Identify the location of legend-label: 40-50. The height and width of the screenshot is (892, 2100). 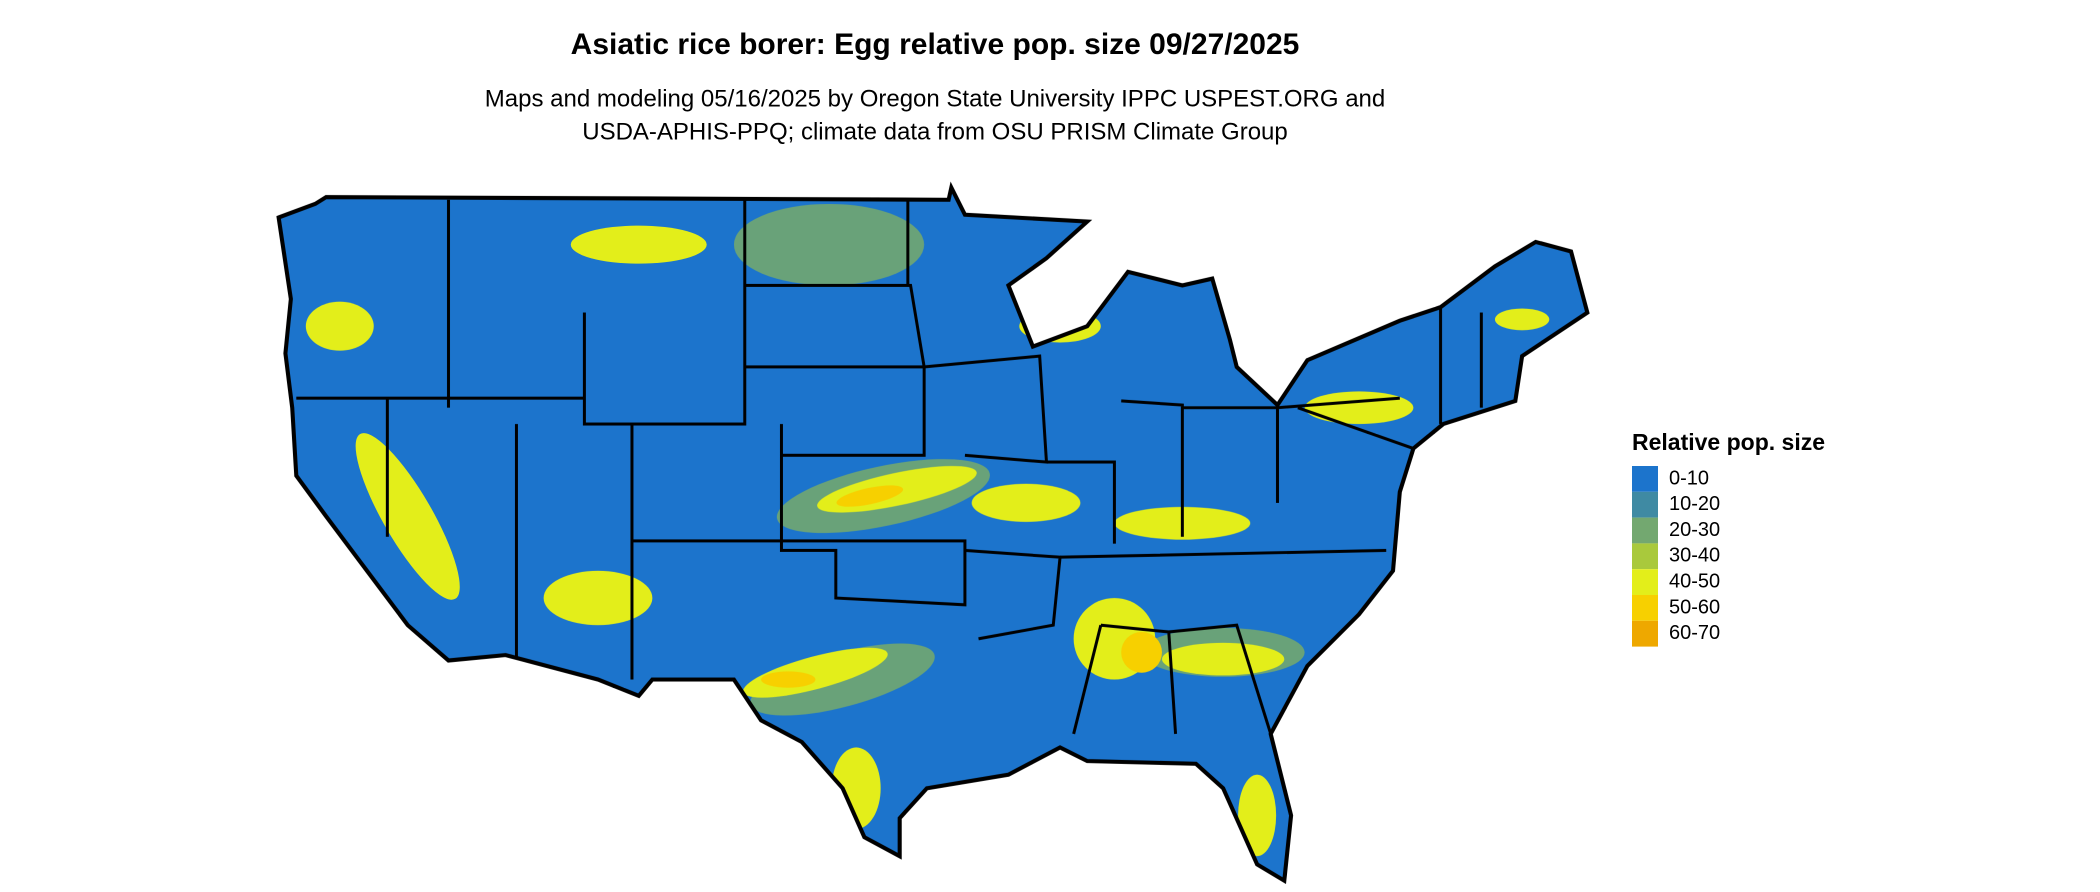
(1694, 581).